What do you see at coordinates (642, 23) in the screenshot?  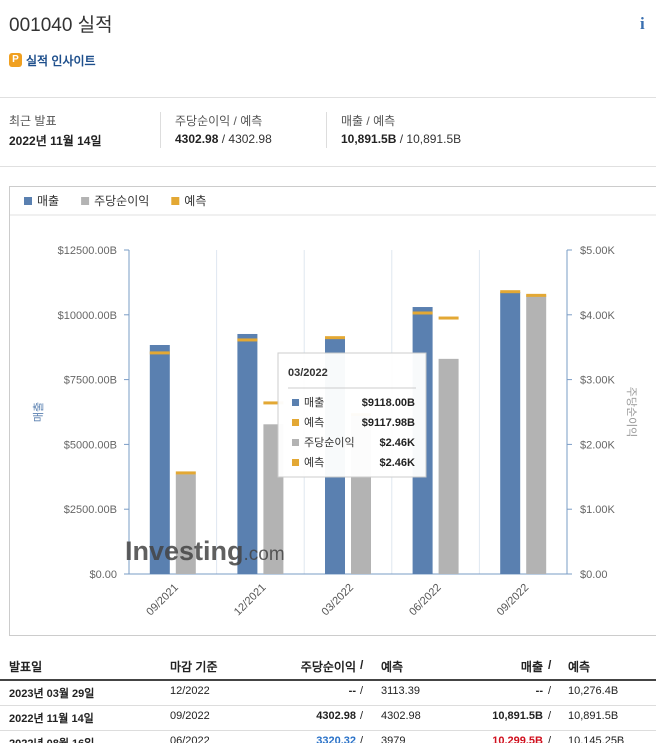 I see `info-button: i` at bounding box center [642, 23].